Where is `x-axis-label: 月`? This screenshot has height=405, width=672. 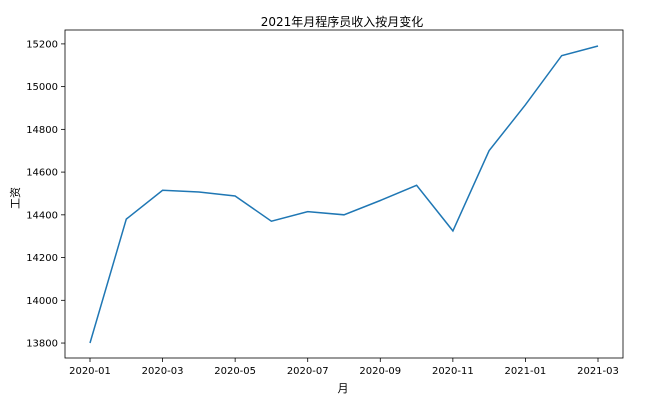
x-axis-label: 月 is located at coordinates (343, 388).